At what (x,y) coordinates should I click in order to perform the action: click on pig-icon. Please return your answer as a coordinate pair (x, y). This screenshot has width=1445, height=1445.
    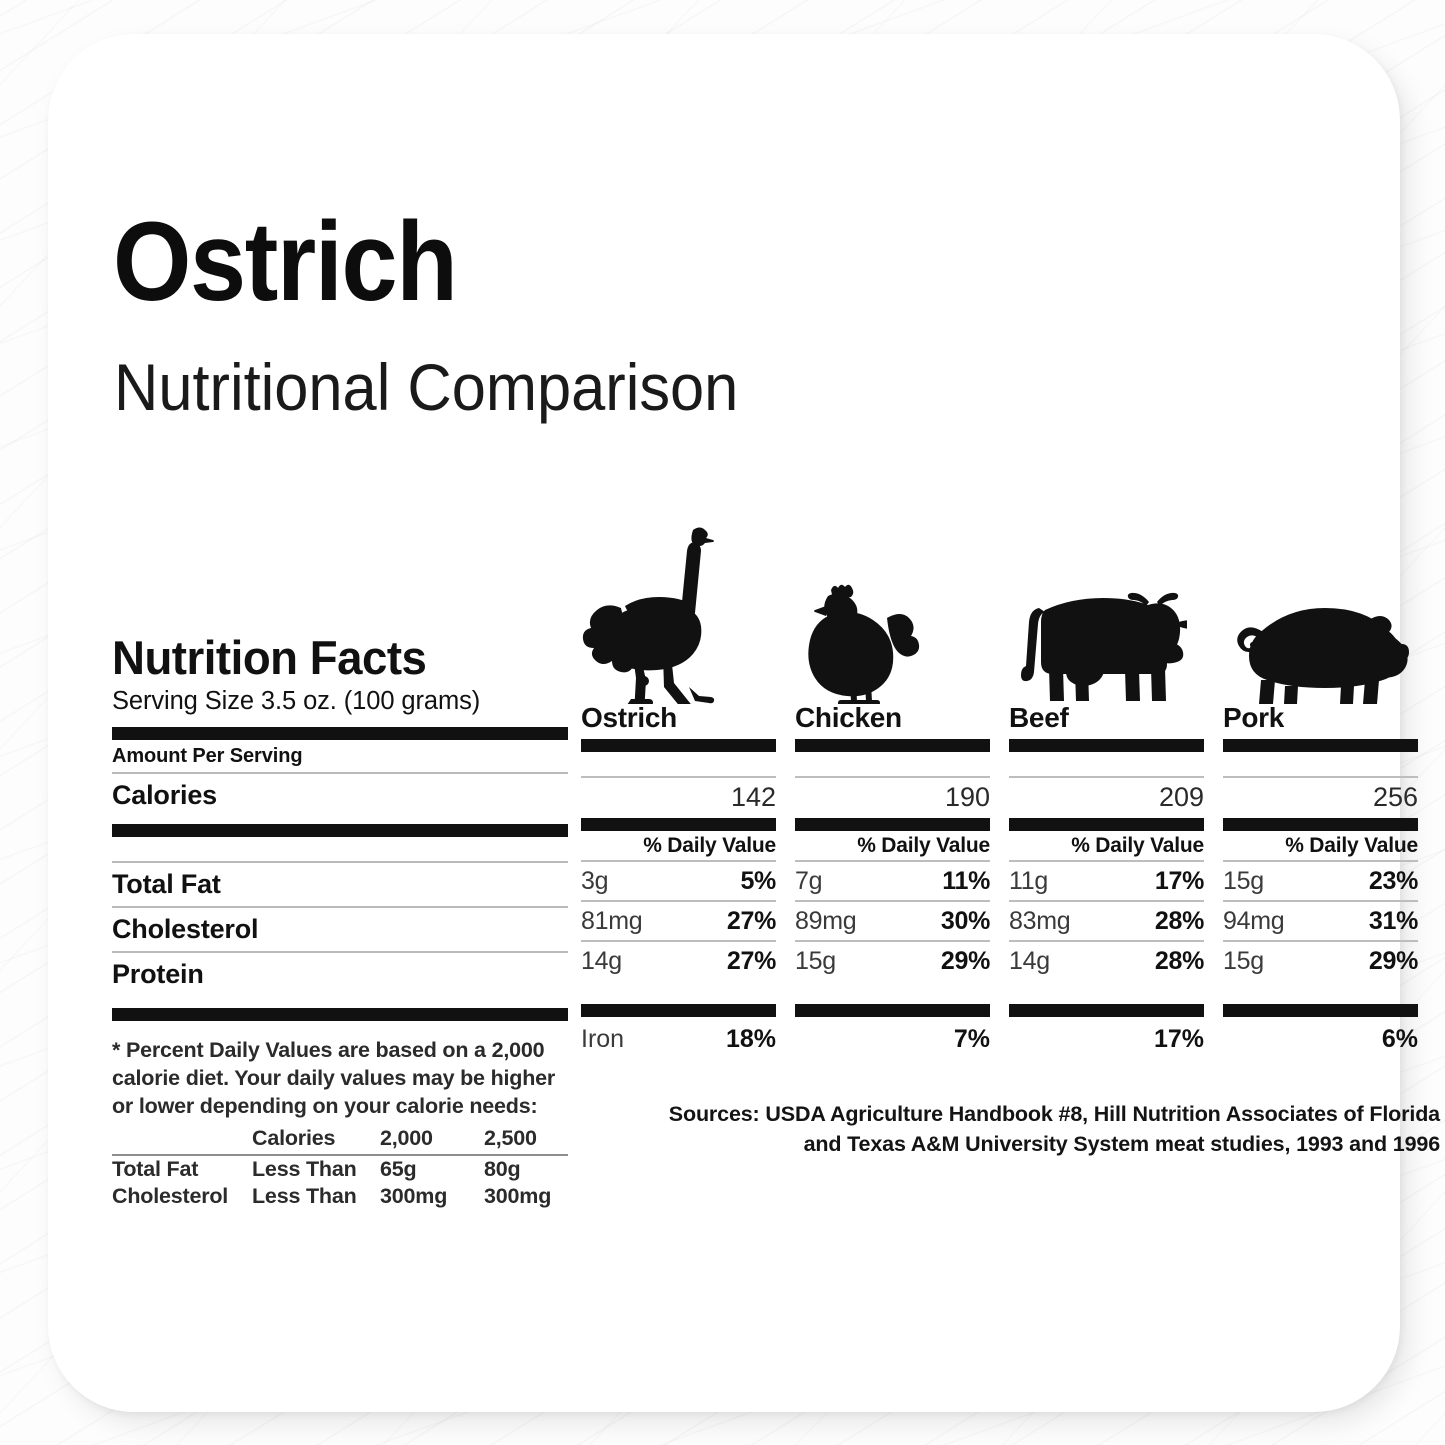
    Looking at the image, I should click on (1323, 656).